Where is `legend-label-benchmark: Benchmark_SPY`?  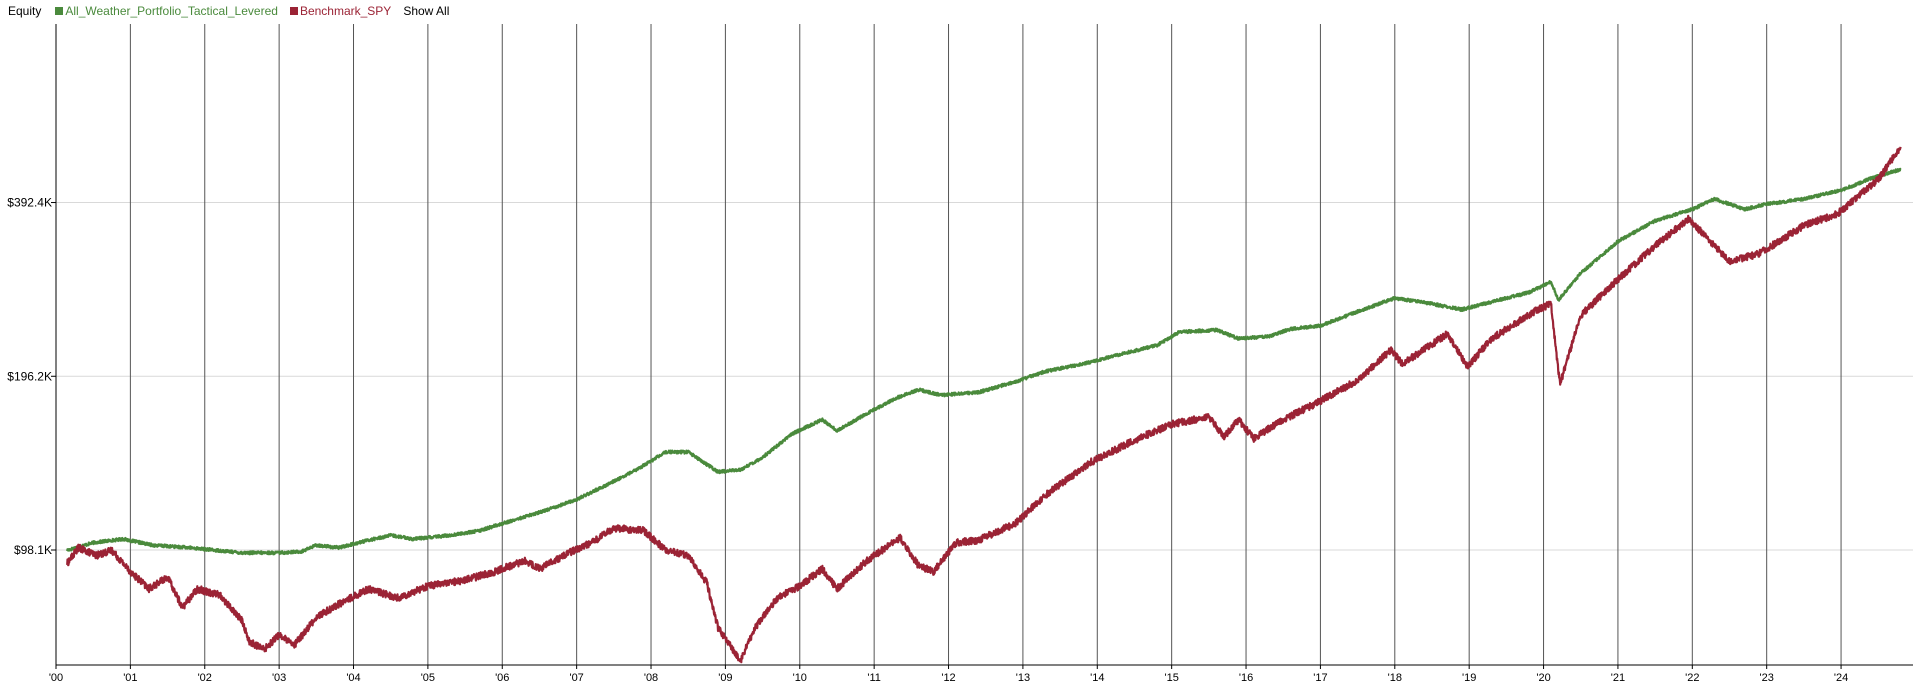
legend-label-benchmark: Benchmark_SPY is located at coordinates (345, 11).